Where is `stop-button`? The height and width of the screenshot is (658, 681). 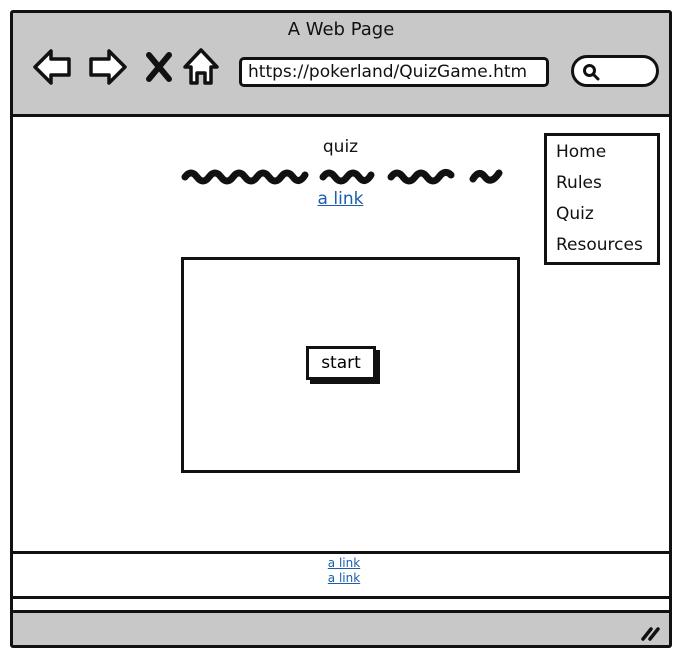 stop-button is located at coordinates (159, 67).